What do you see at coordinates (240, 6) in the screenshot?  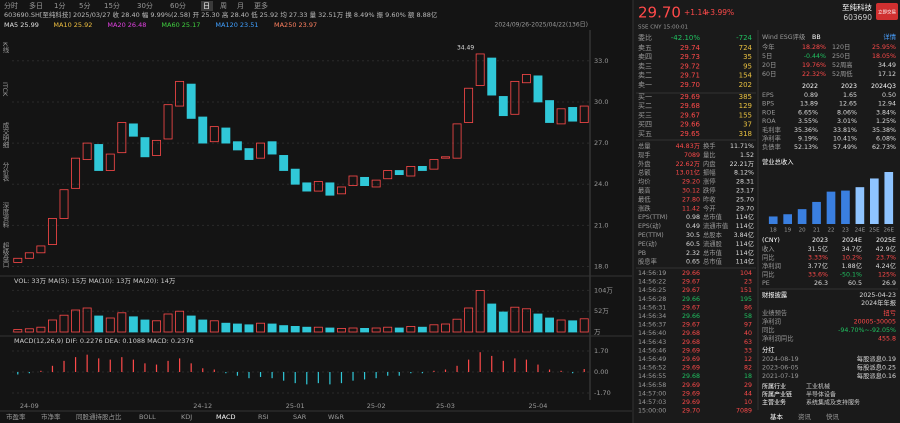 I see `period-tab: 月` at bounding box center [240, 6].